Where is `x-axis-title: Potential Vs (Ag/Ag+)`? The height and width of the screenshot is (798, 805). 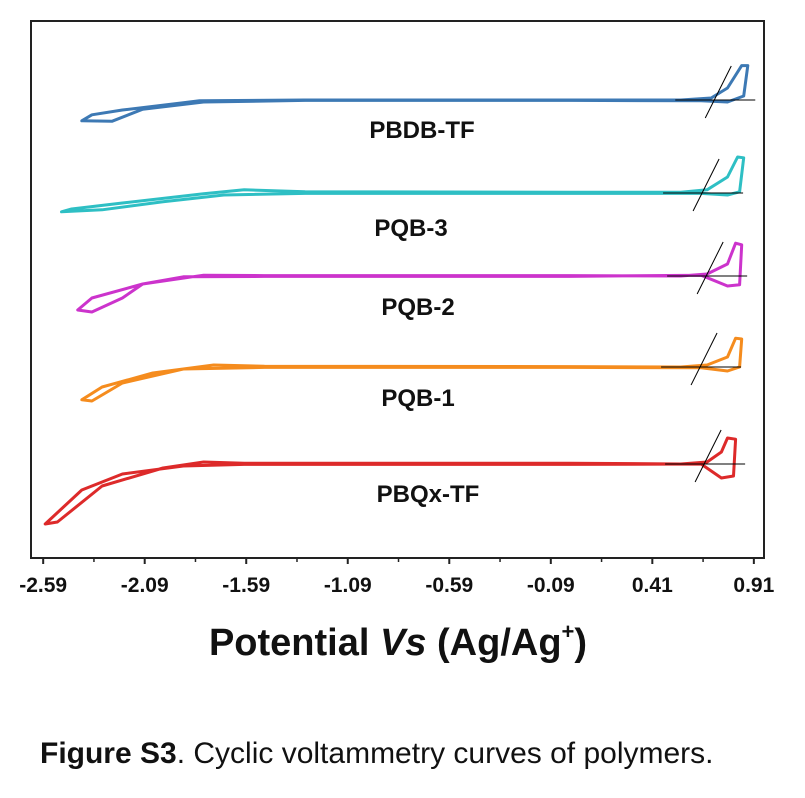 x-axis-title: Potential Vs (Ag/Ag+) is located at coordinates (398, 641).